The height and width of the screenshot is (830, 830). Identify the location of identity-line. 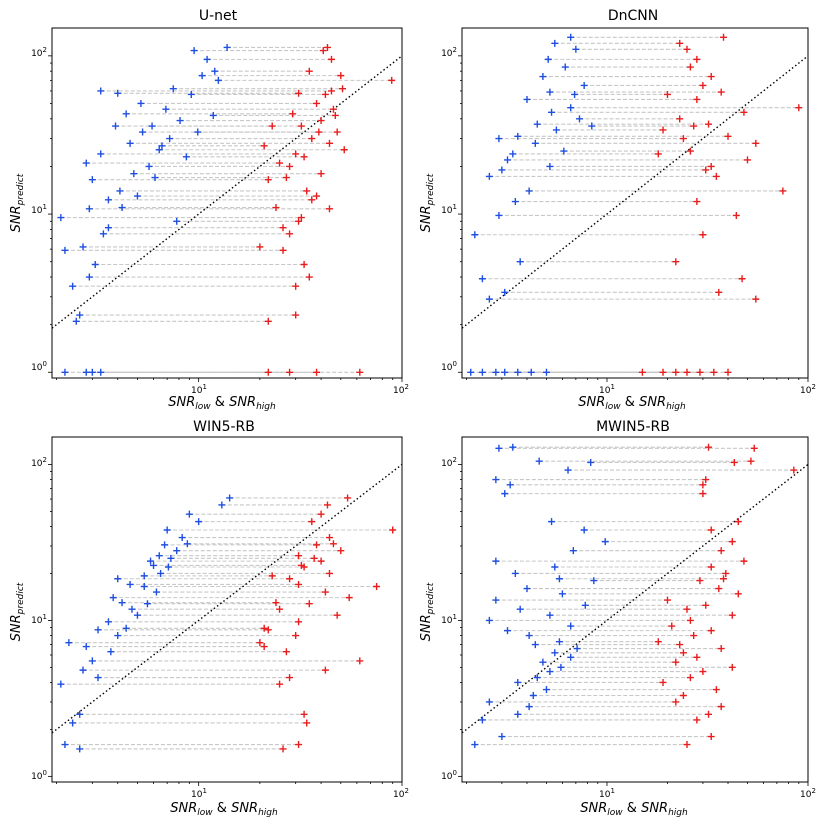
(635, 192).